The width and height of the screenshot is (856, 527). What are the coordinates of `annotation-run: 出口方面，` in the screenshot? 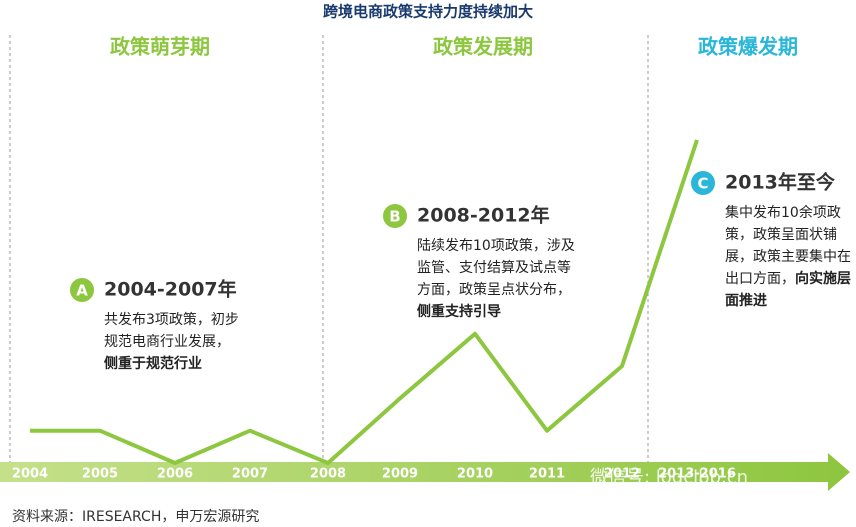 It's located at (760, 279).